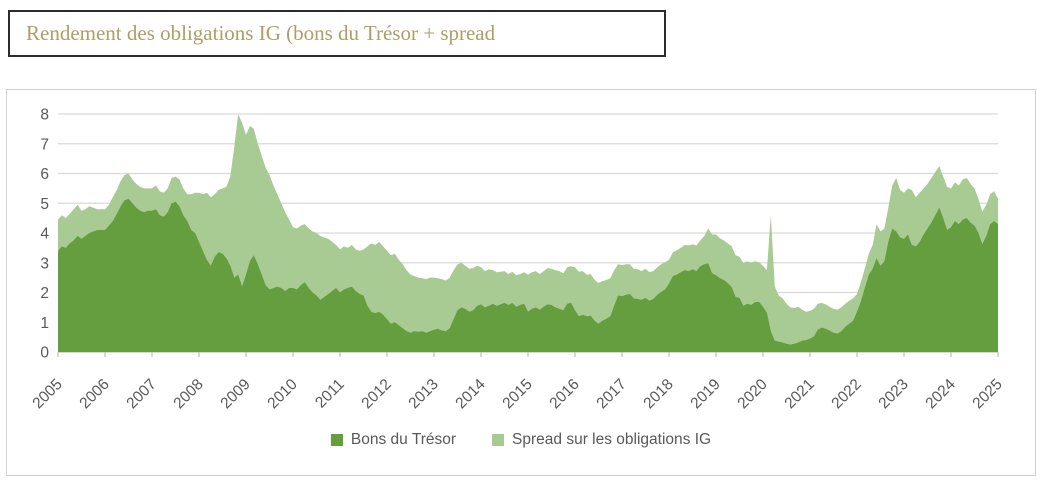  What do you see at coordinates (470, 394) in the screenshot?
I see `x-tick-label-2014: 2014` at bounding box center [470, 394].